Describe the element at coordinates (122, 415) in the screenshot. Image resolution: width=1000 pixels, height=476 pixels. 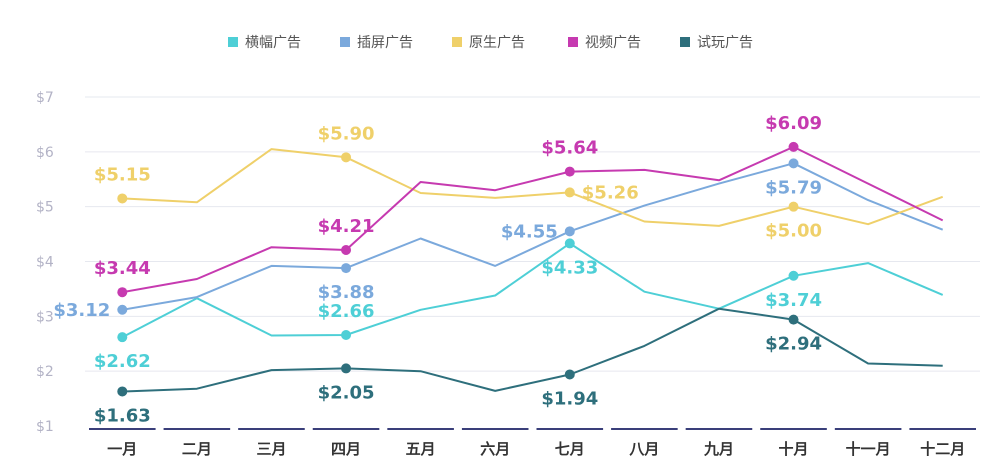
I see `data-label: $1.63` at that location.